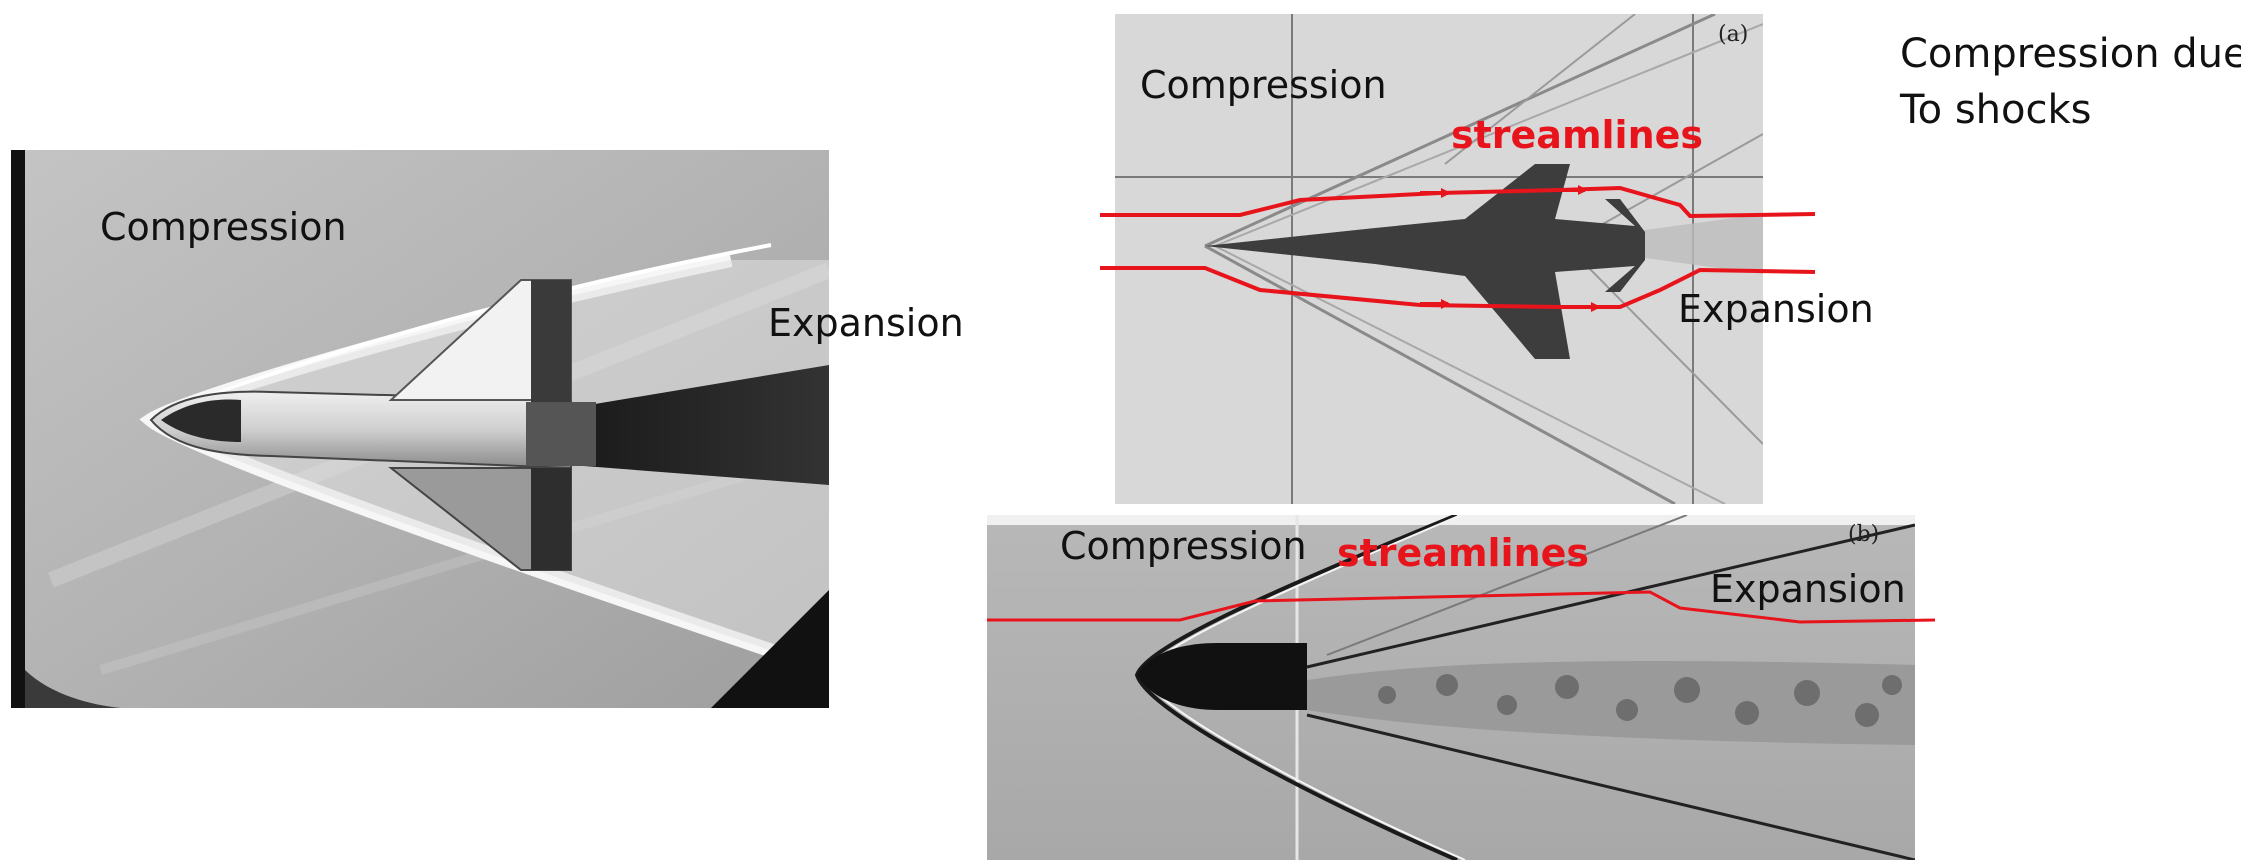 The image size is (2241, 868). What do you see at coordinates (1808, 589) in the screenshot?
I see `bullet-expansion-label: Expansion` at bounding box center [1808, 589].